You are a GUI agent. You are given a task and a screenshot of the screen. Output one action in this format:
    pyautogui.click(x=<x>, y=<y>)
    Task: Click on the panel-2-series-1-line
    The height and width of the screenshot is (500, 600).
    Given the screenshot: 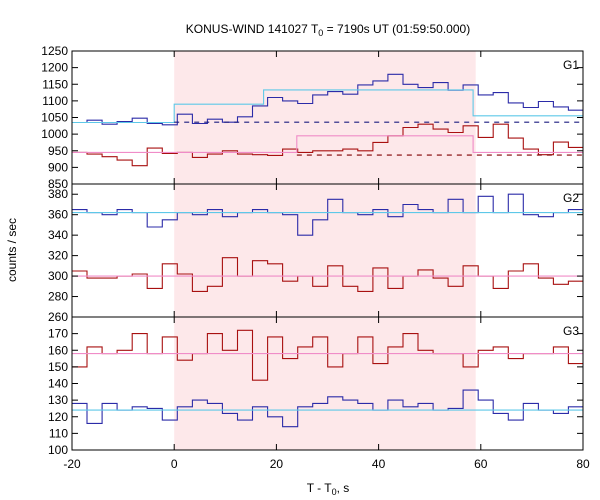 What is the action you would take?
    pyautogui.click(x=327, y=214)
    